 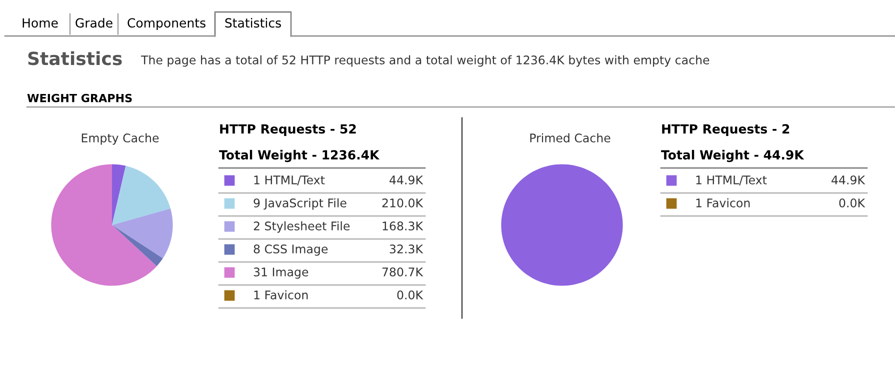 What do you see at coordinates (299, 156) in the screenshot?
I see `text: Total Weight - 1236.4K` at bounding box center [299, 156].